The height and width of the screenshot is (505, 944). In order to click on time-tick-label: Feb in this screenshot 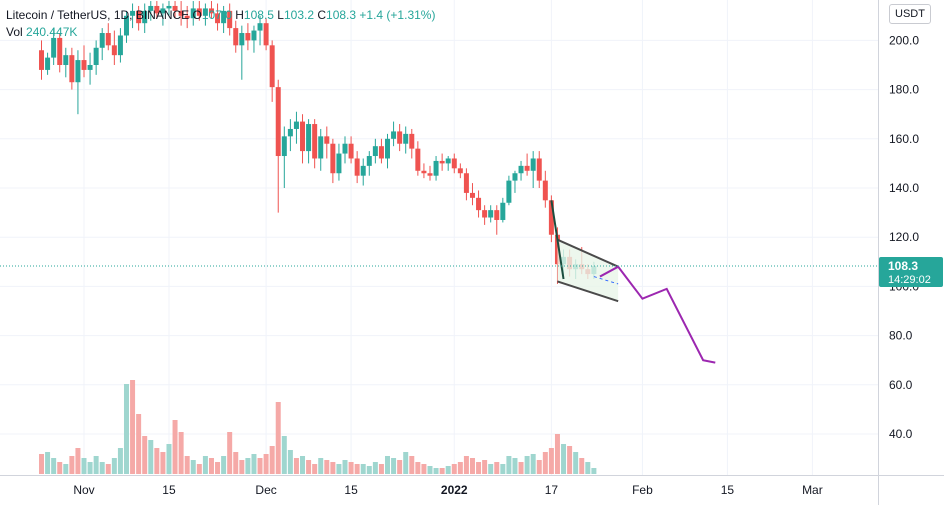, I will do `click(642, 490)`.